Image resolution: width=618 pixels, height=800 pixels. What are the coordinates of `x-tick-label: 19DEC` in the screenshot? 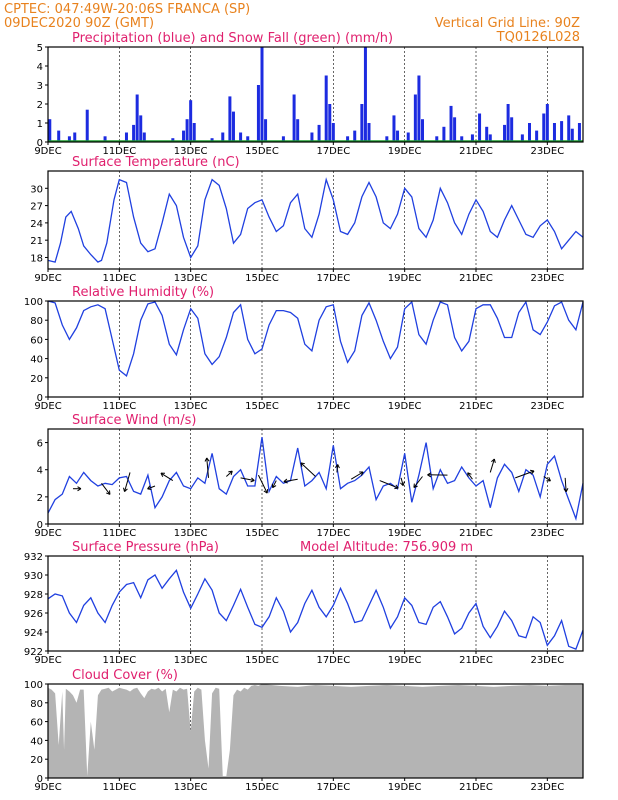 It's located at (405, 151).